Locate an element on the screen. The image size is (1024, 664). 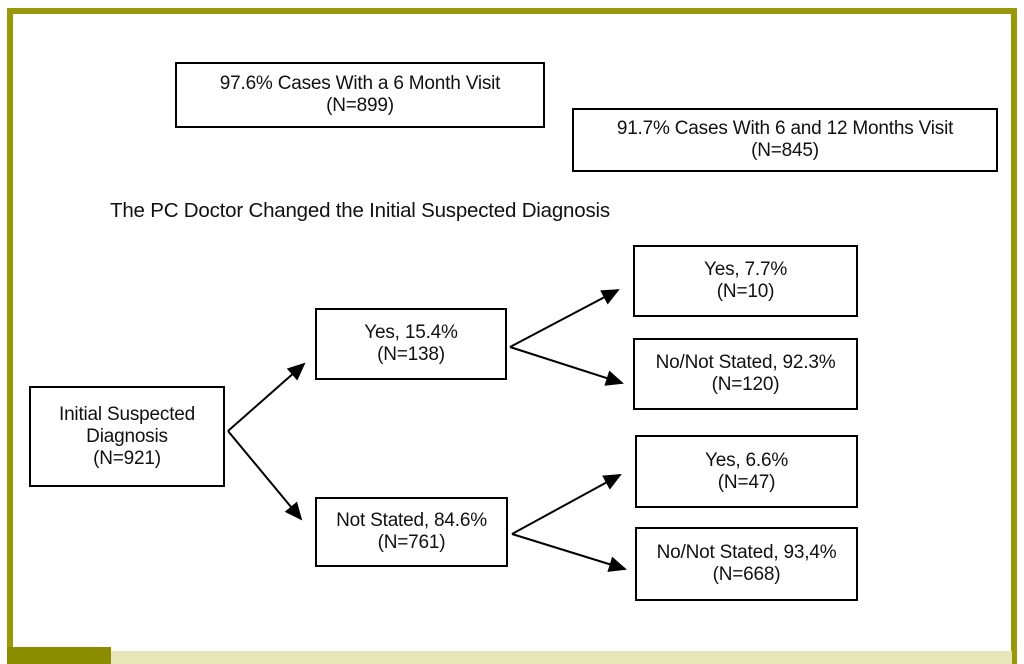
summary-box-line: 91.7% Cases With 6 and 12 Months Visit is located at coordinates (785, 128).